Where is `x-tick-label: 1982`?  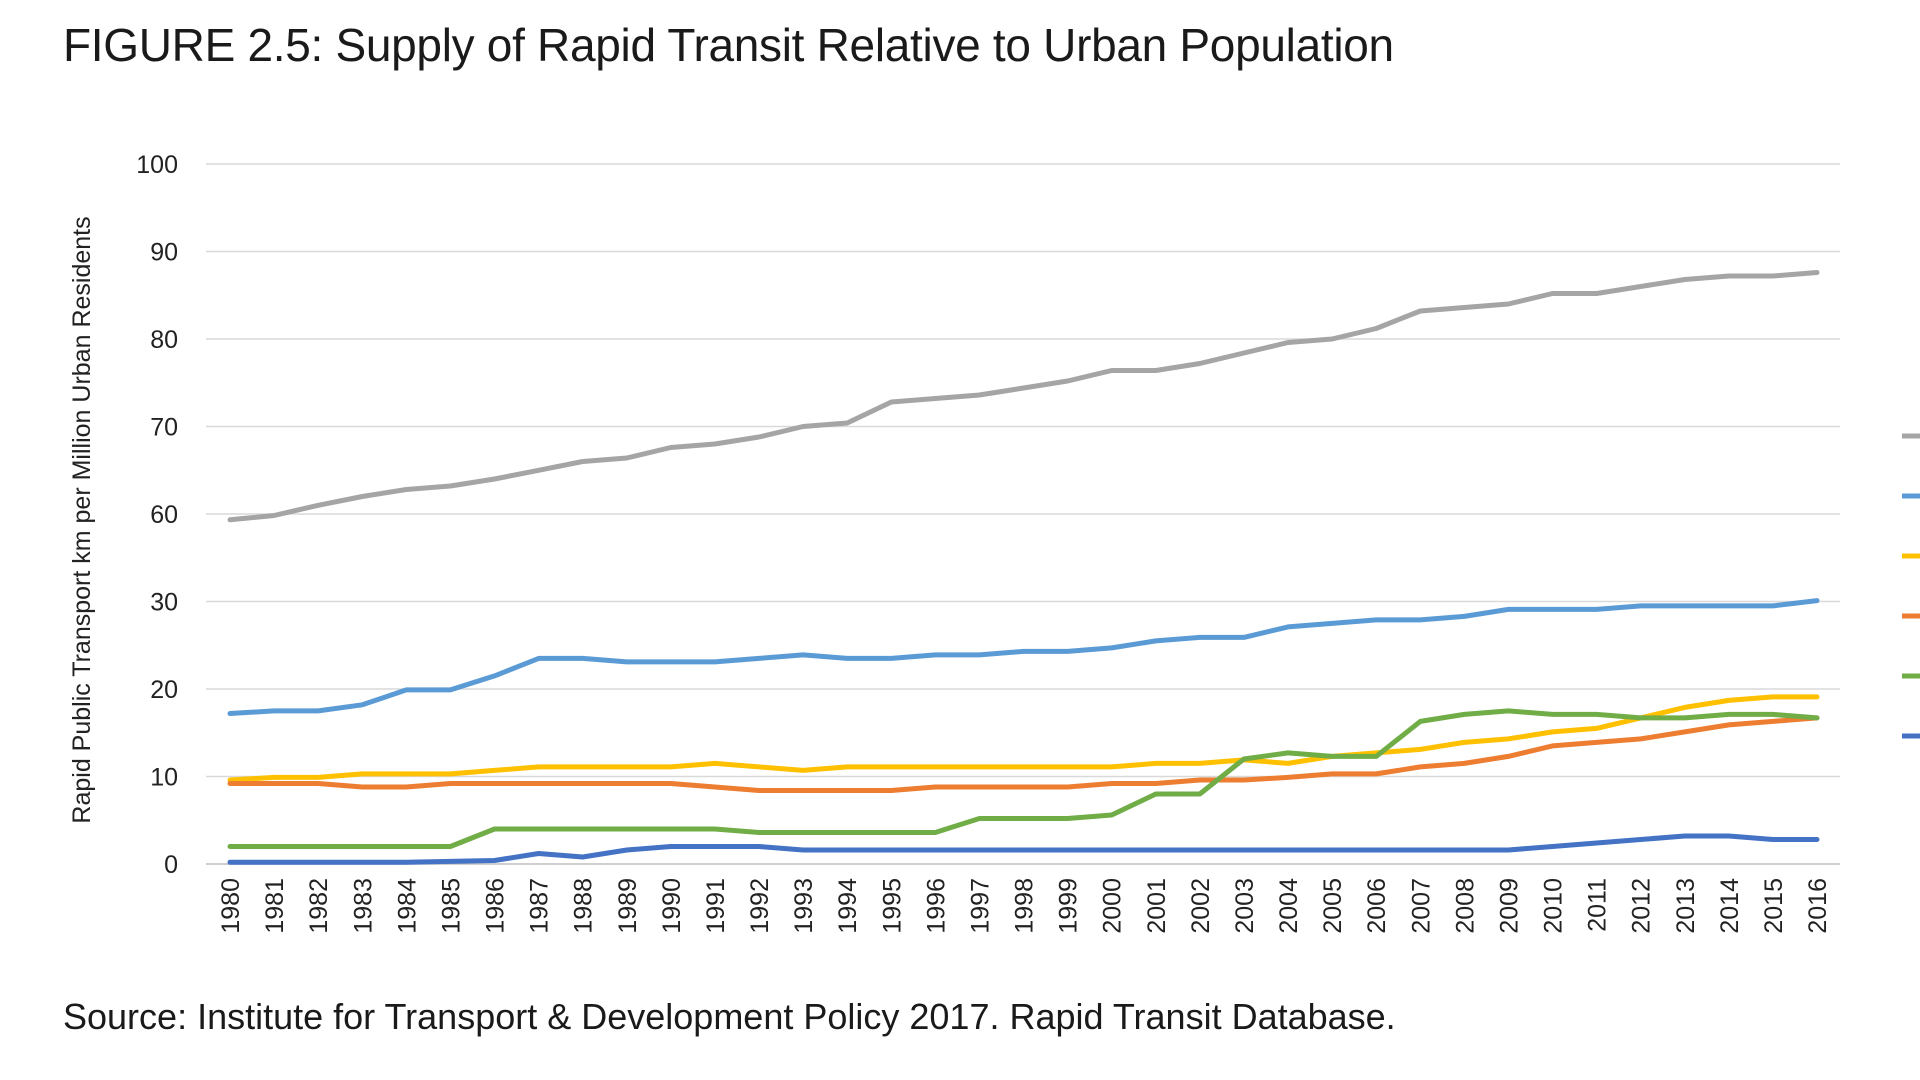
x-tick-label: 1982 is located at coordinates (319, 906).